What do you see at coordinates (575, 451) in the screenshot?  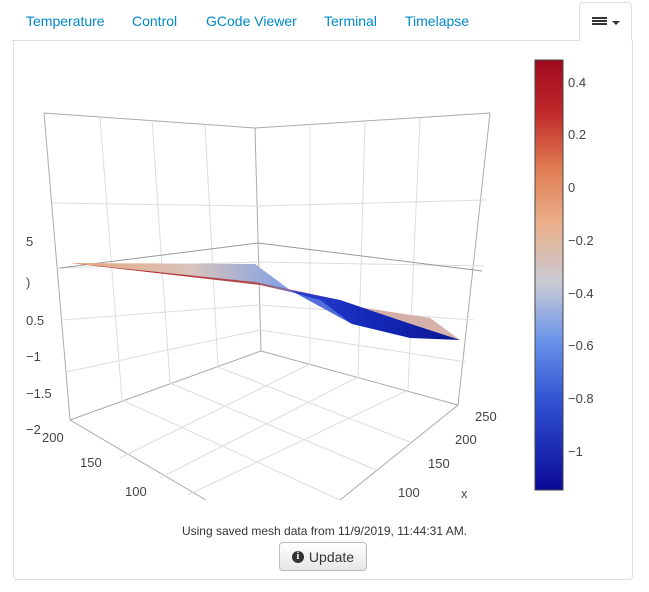 I see `colorbar-tick-label: −1` at bounding box center [575, 451].